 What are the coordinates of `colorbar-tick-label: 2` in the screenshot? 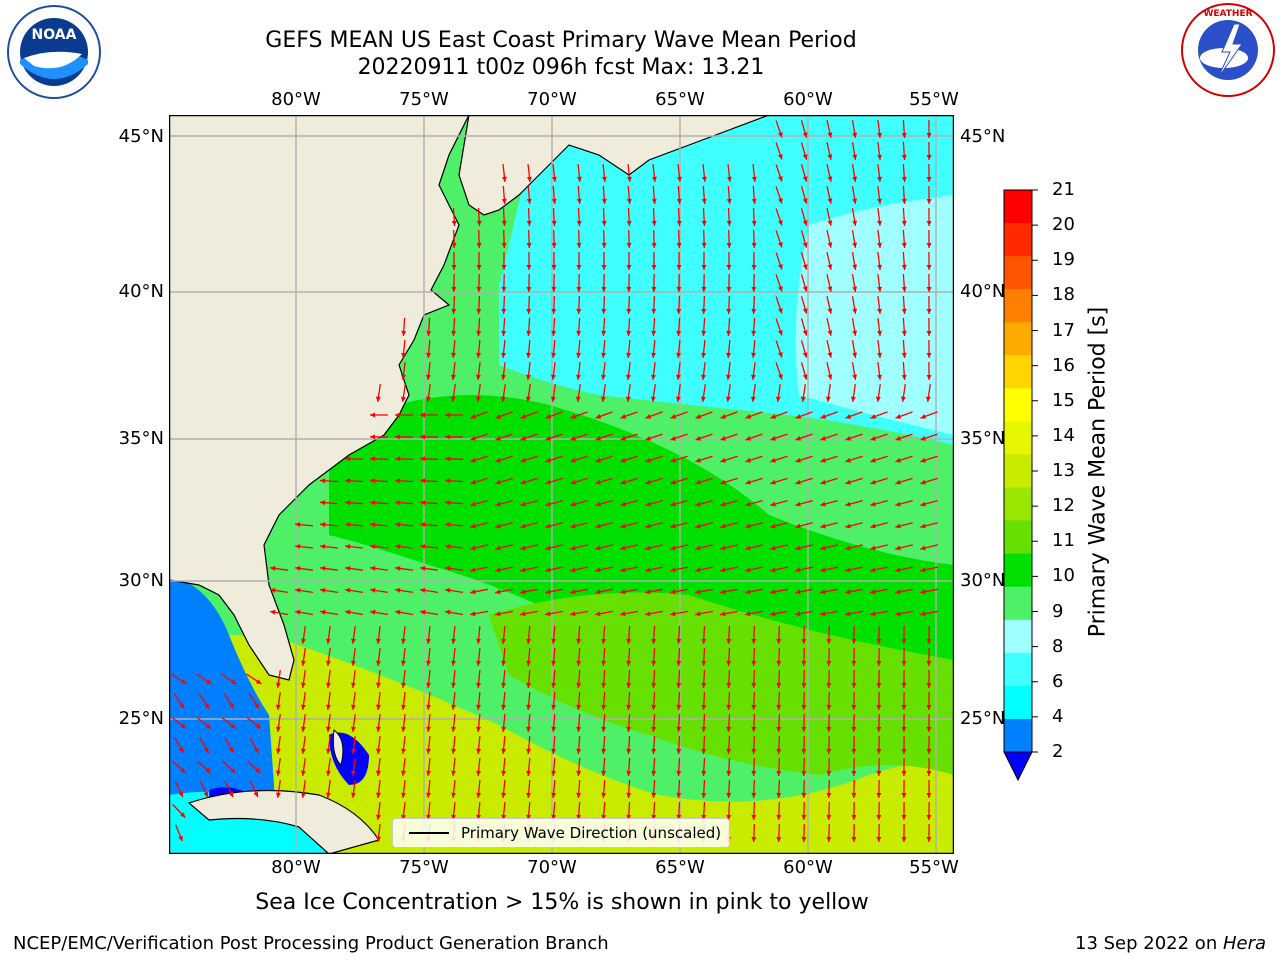 It's located at (1058, 751).